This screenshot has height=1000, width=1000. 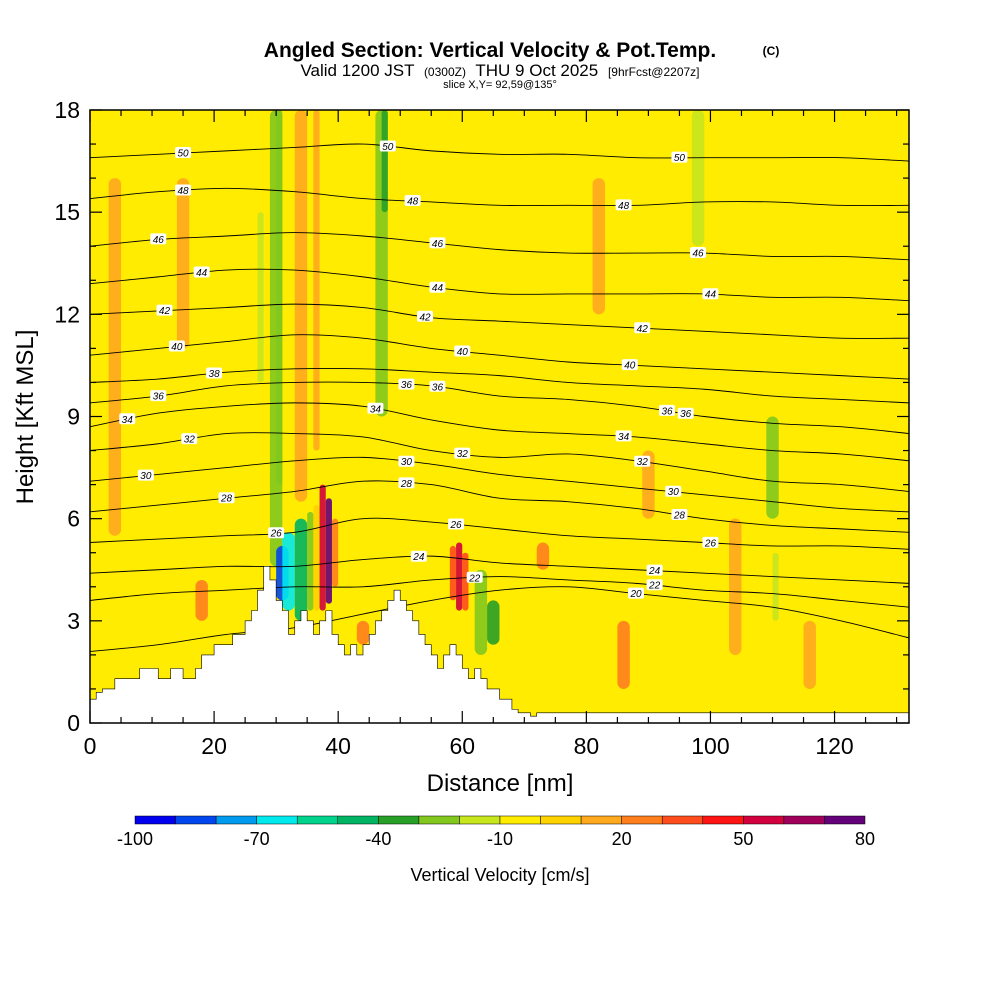 What do you see at coordinates (536, 70) in the screenshot?
I see `subtitle-date: THU 9 Oct 2025` at bounding box center [536, 70].